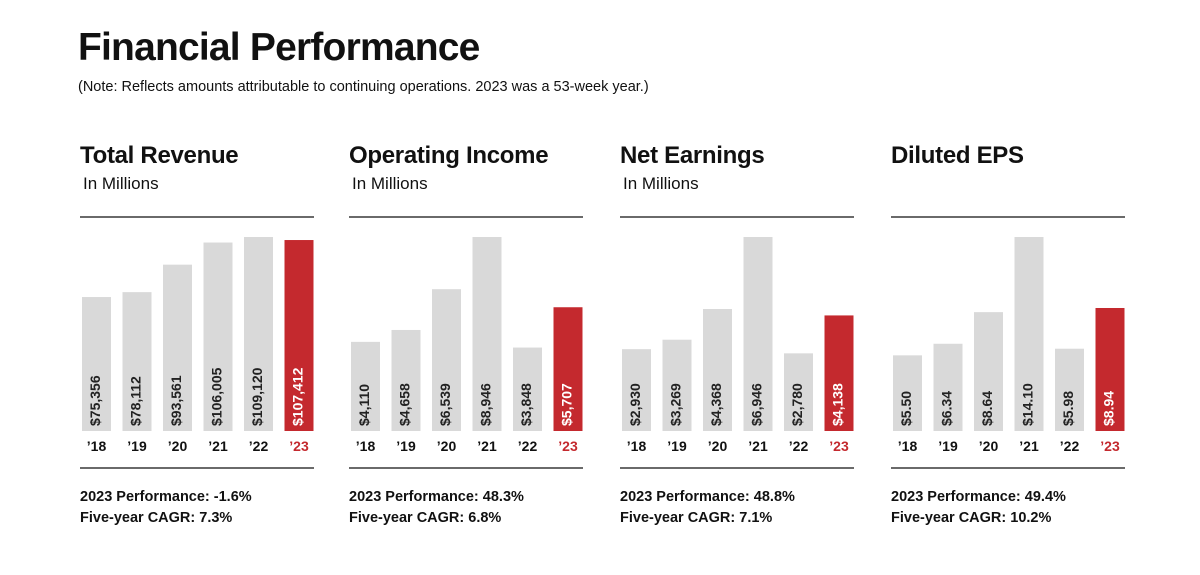 Image resolution: width=1200 pixels, height=575 pixels. I want to click on data-label-0: $4,110, so click(364, 405).